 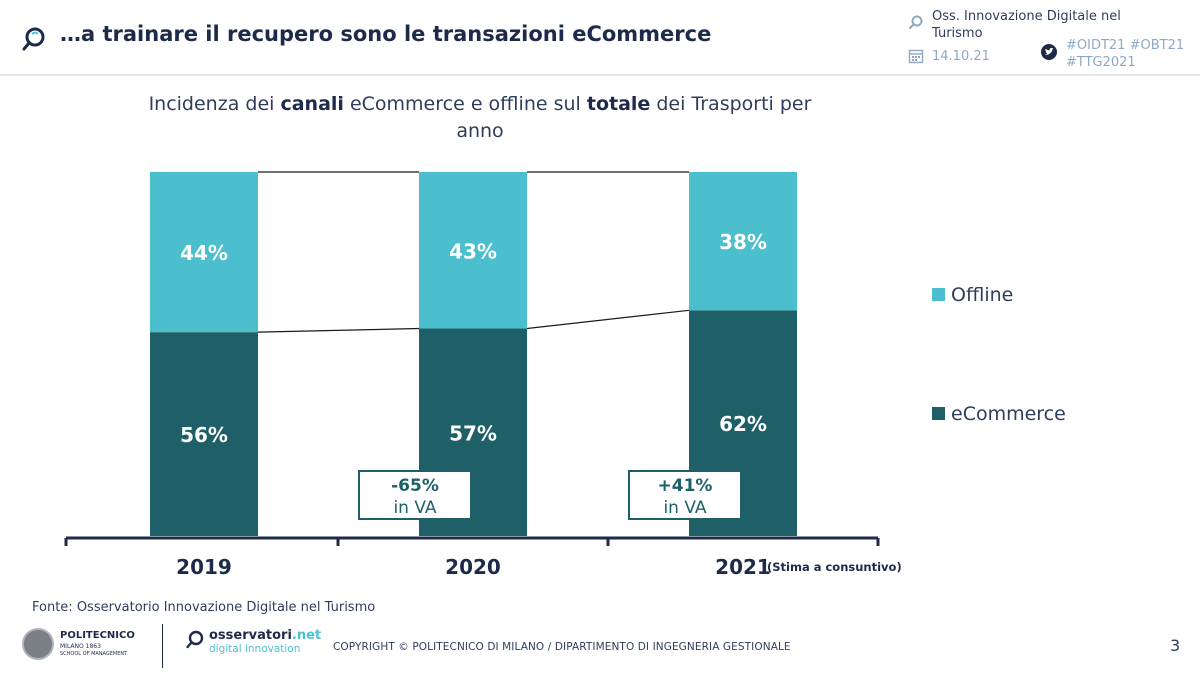 I want to click on legend-label-offline: Offline, so click(x=982, y=295).